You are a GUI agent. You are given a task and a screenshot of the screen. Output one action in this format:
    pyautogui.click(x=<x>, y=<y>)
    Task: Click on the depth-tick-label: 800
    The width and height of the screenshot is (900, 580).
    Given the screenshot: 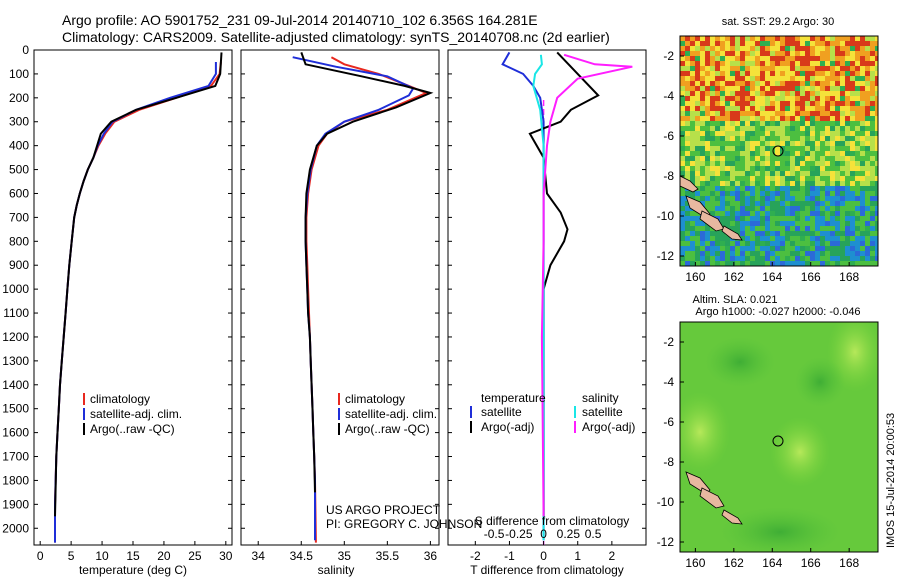 What is the action you would take?
    pyautogui.click(x=19, y=241)
    